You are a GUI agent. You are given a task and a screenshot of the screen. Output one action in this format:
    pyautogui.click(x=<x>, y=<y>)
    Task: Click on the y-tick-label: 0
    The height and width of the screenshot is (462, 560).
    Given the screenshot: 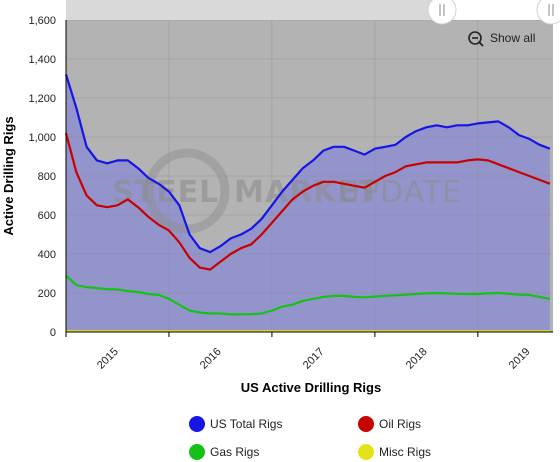 What is the action you would take?
    pyautogui.click(x=53, y=333)
    